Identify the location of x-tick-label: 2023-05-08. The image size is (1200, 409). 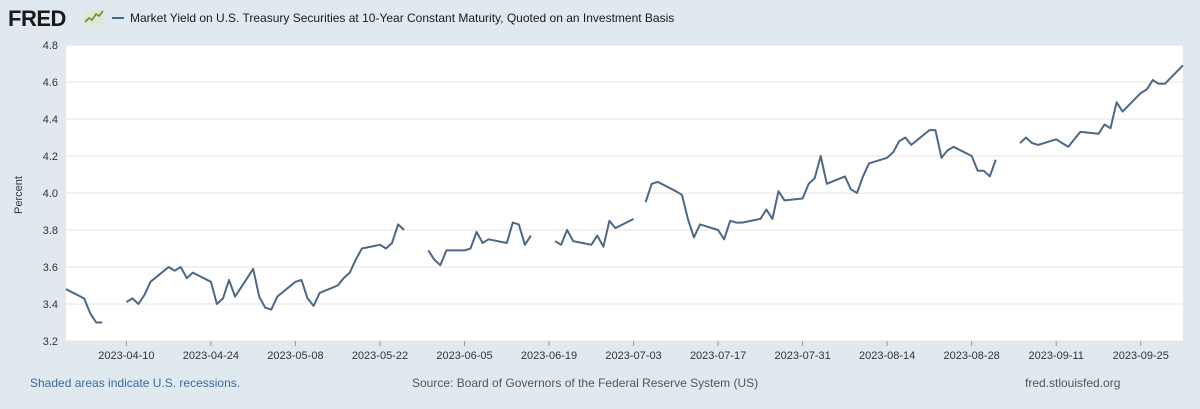
(295, 356).